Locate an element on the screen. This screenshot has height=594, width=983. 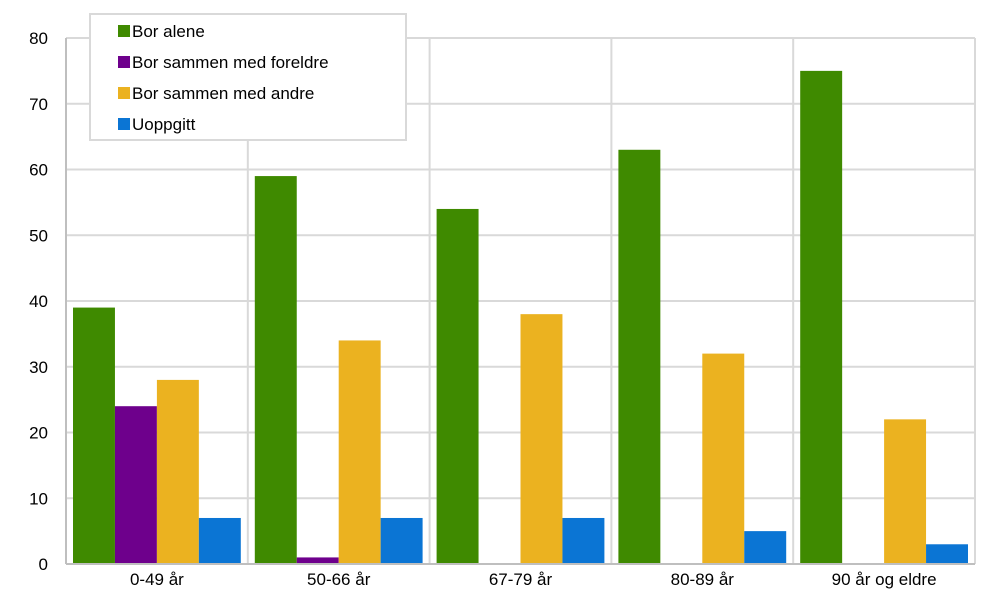
y-tick-label: 70 is located at coordinates (38, 104).